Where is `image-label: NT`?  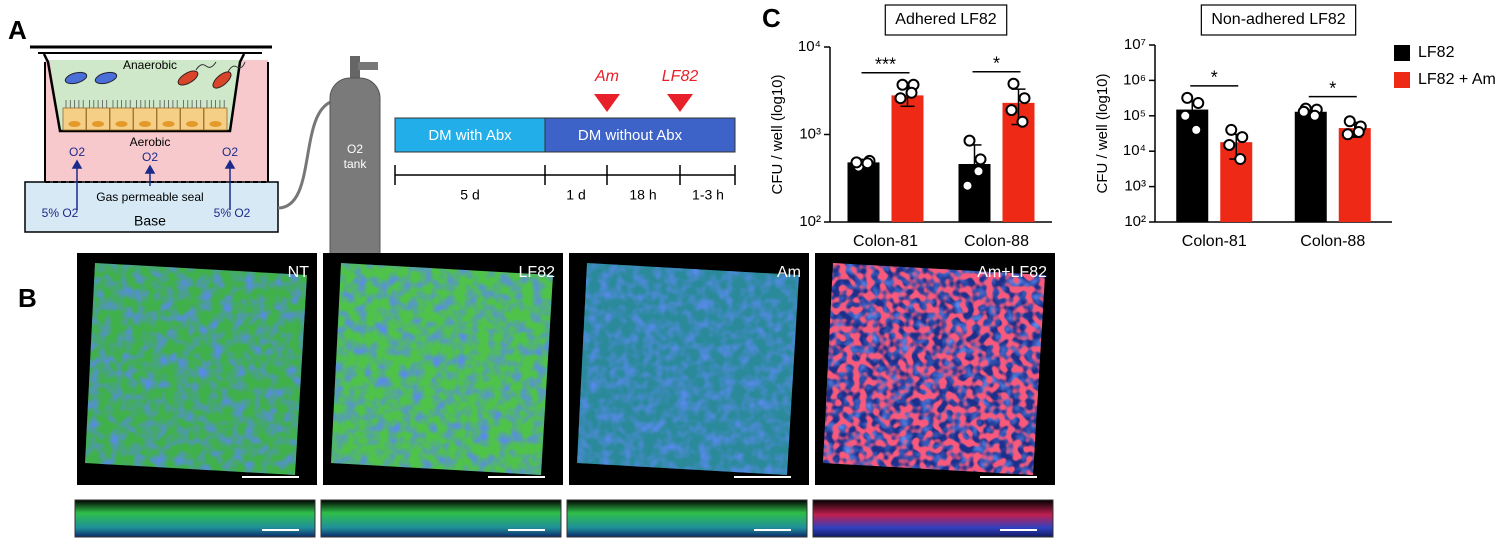 image-label: NT is located at coordinates (299, 272).